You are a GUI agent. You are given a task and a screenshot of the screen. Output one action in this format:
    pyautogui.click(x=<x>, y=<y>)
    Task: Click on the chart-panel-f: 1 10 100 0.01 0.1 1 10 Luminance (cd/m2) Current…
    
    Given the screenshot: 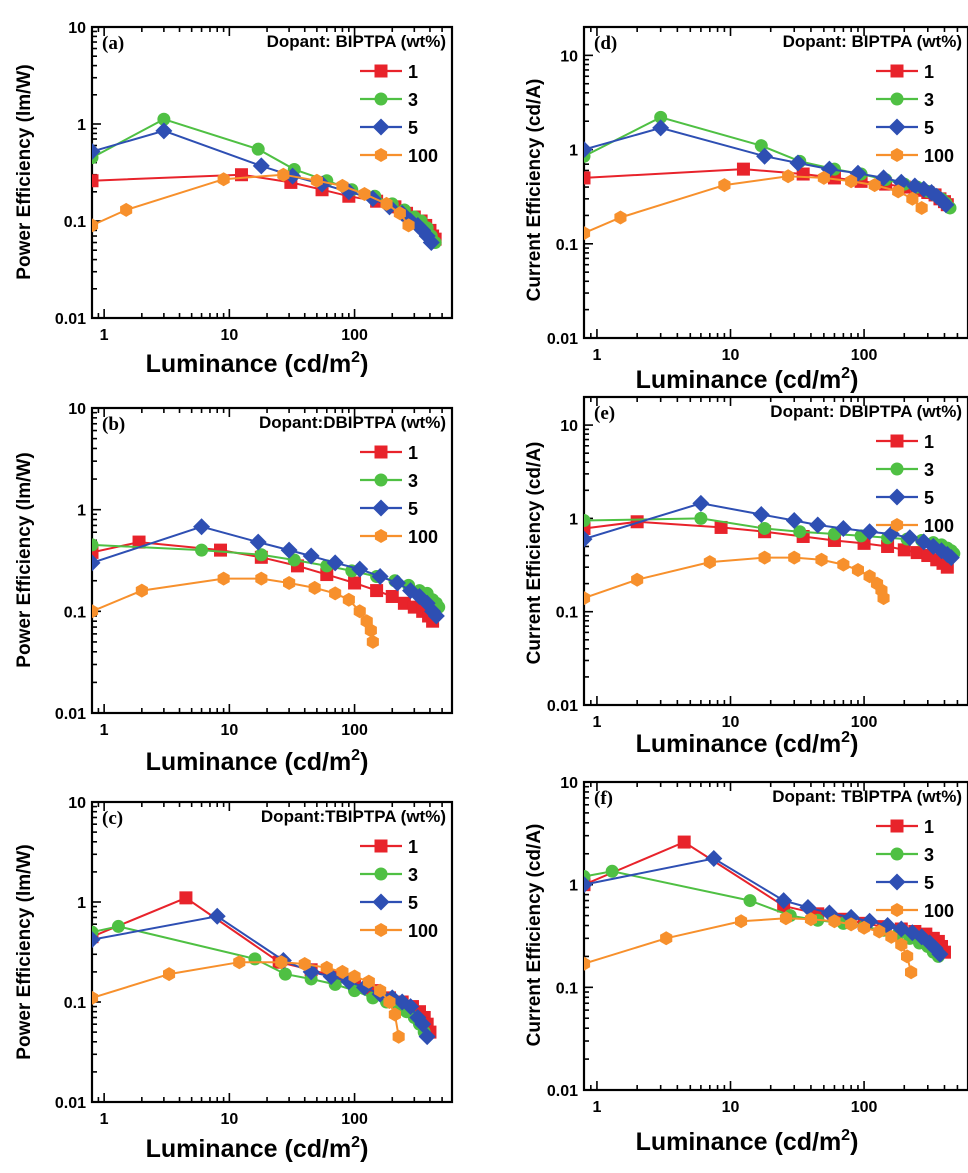 What is the action you would take?
    pyautogui.click(x=746, y=965)
    